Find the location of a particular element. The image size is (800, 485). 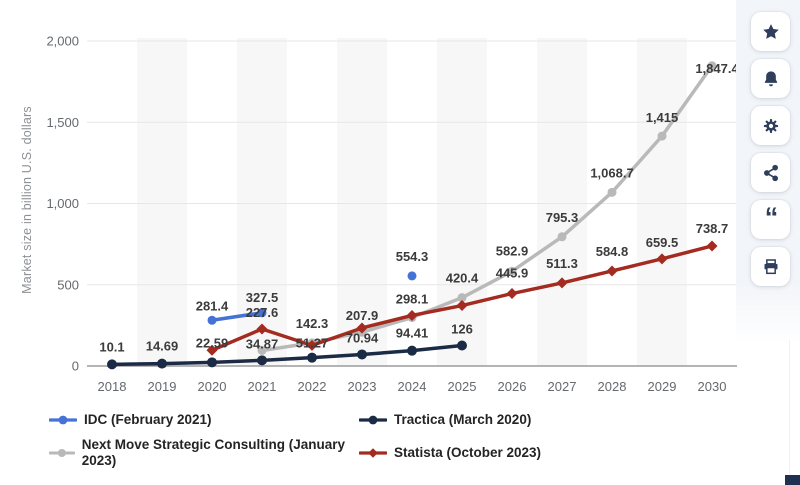

x-tick-label: 2021 is located at coordinates (262, 386).